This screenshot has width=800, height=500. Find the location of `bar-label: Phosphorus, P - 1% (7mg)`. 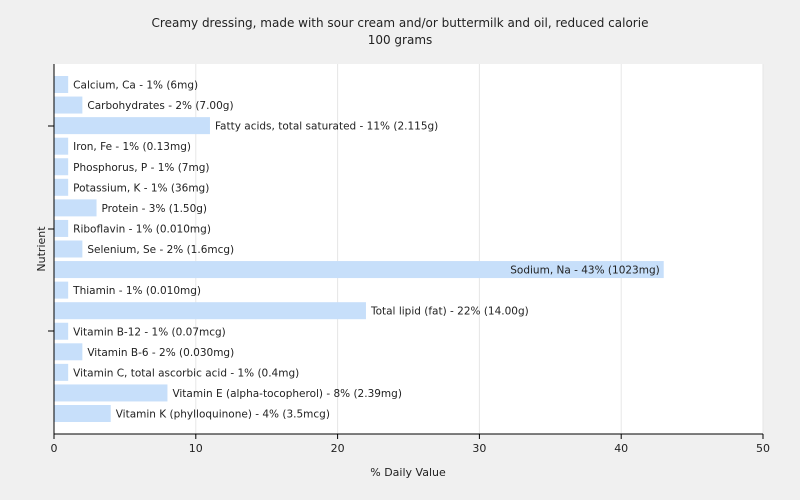

bar-label: Phosphorus, P - 1% (7mg) is located at coordinates (141, 168).